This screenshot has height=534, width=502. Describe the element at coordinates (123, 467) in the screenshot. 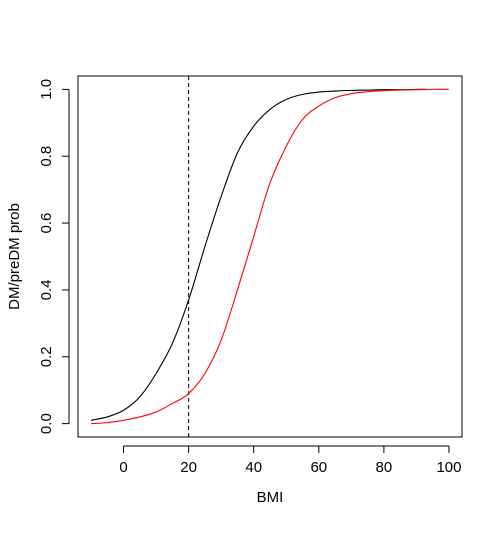

I see `x-tick-label: 0` at that location.